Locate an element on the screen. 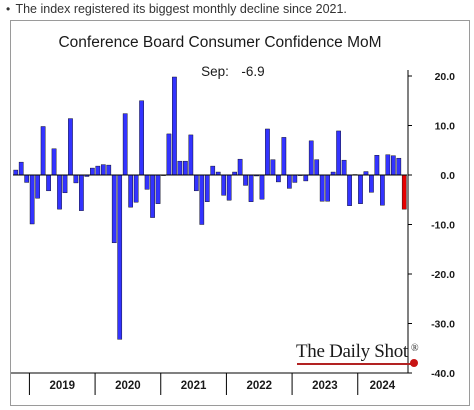 The width and height of the screenshot is (474, 410). x-year-label: 2023 is located at coordinates (325, 386).